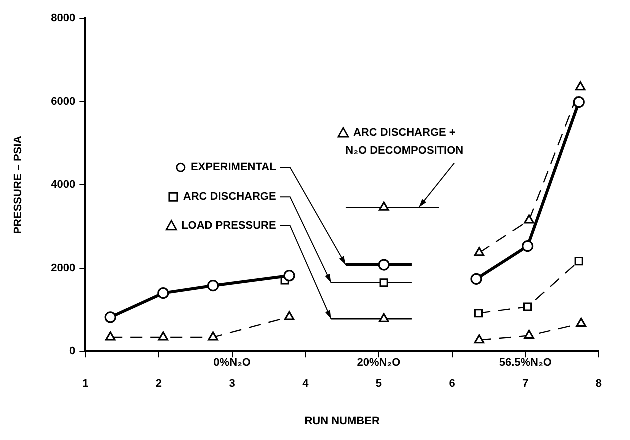  I want to click on text: 56.5%N₂O, so click(525, 363).